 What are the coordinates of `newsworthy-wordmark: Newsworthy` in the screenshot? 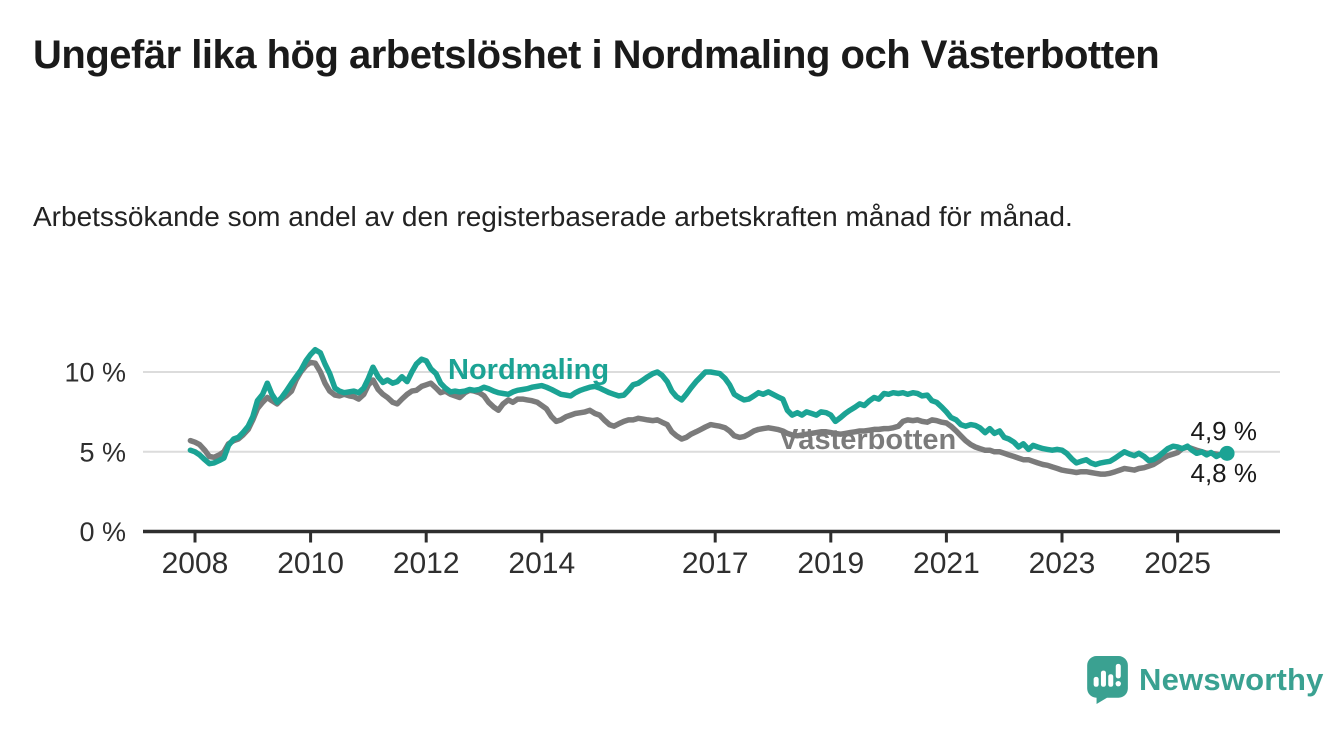 It's located at (1231, 679).